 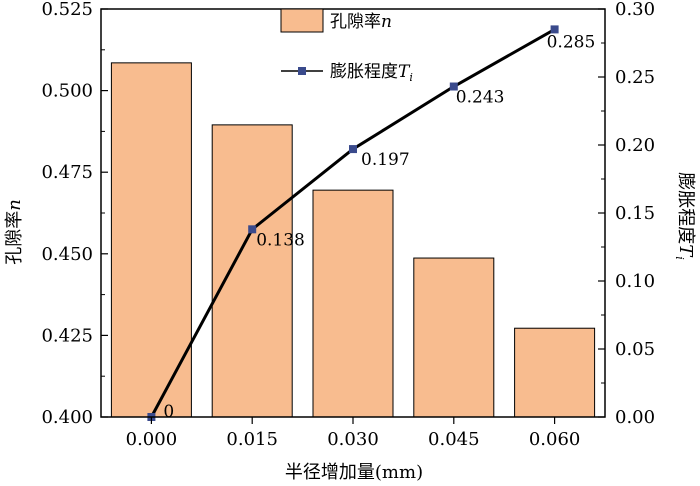 What do you see at coordinates (635, 349) in the screenshot?
I see `y-right-tick-label-1: 0.05` at bounding box center [635, 349].